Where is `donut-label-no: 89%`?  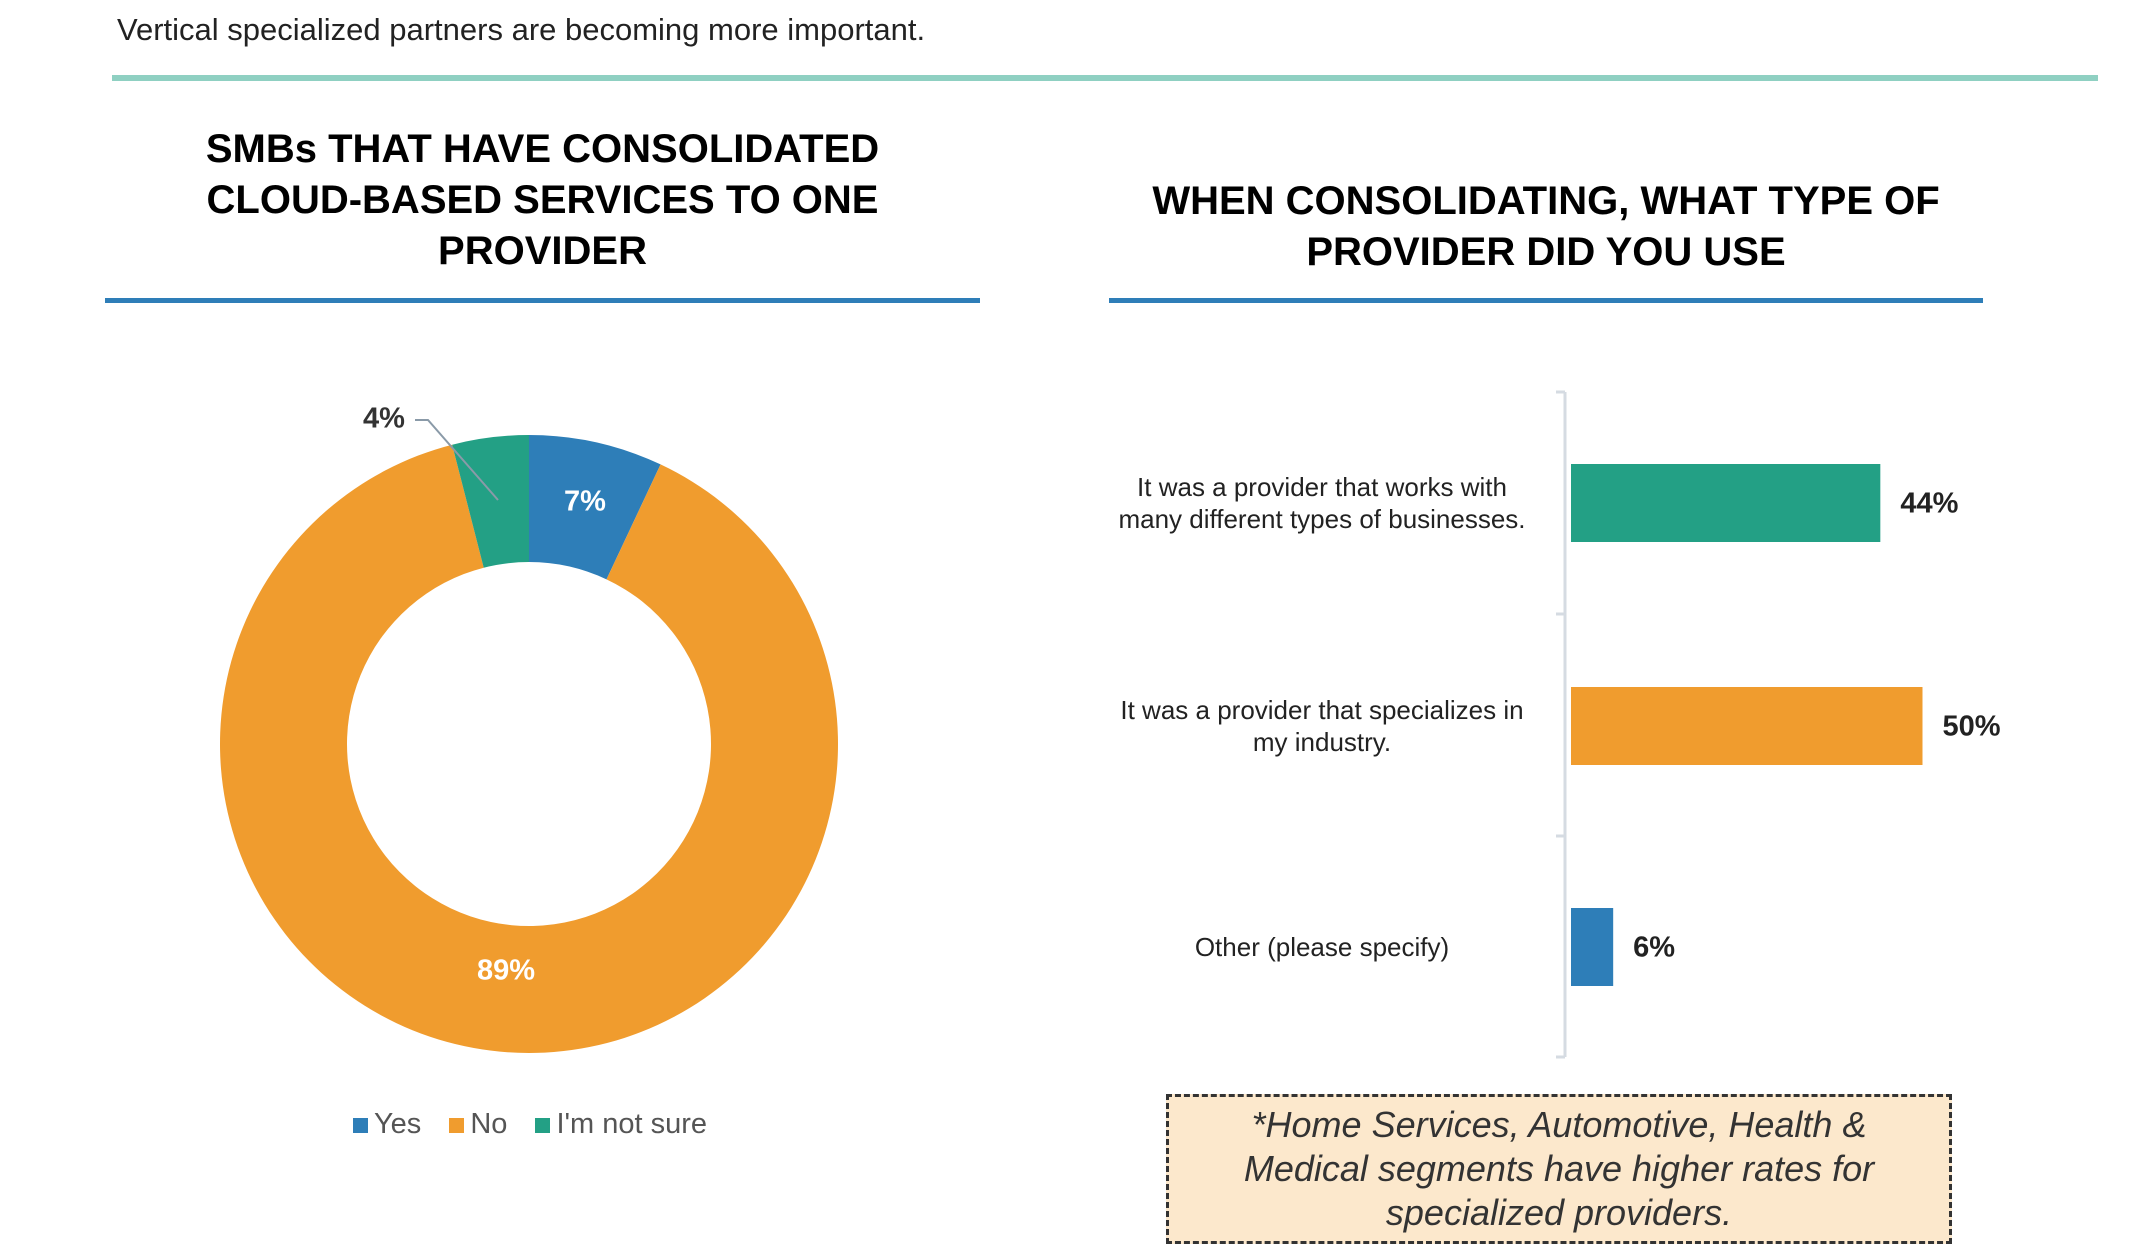 donut-label-no: 89% is located at coordinates (506, 971).